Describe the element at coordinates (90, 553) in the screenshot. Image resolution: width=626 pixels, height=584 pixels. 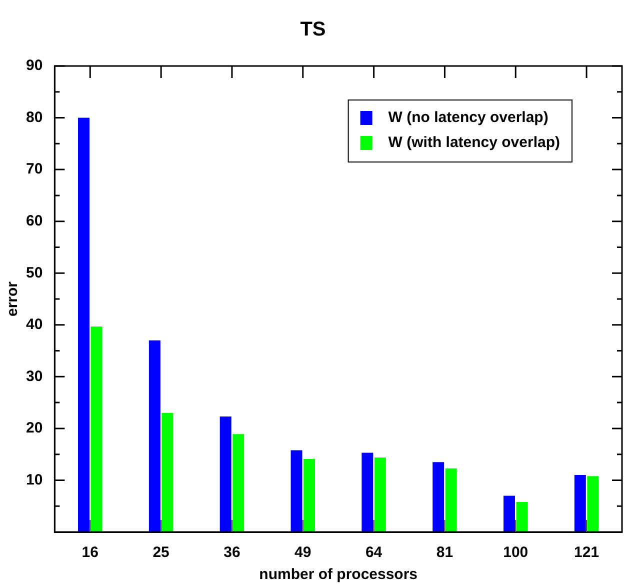
I see `x-tick-label: 16` at that location.